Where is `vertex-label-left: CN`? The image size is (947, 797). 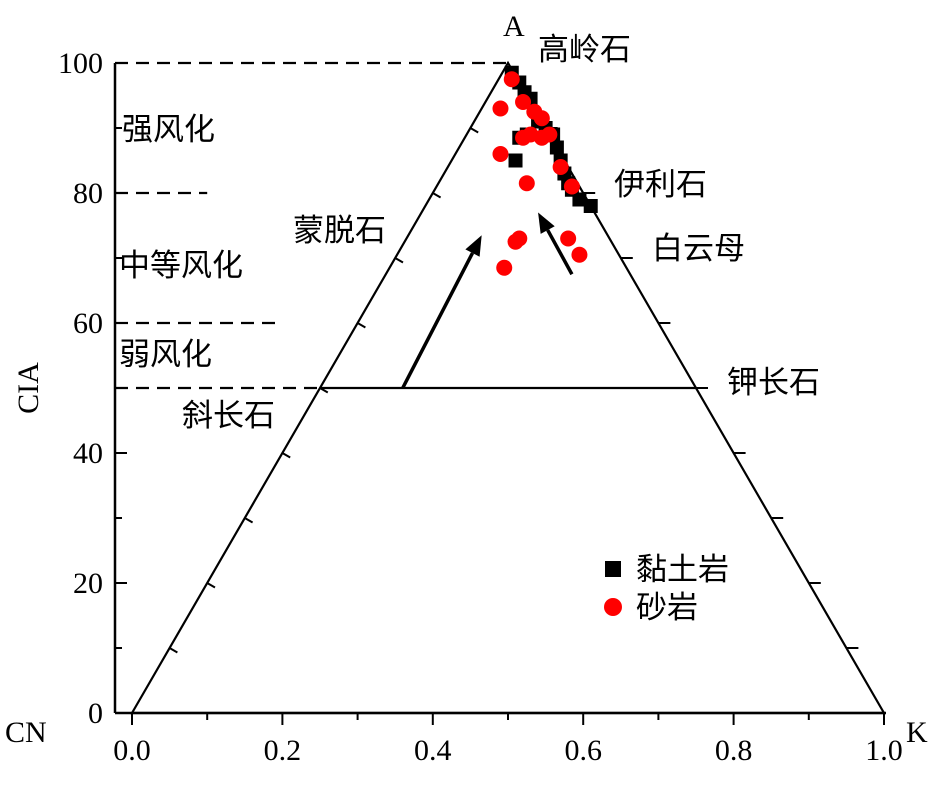 vertex-label-left: CN is located at coordinates (26, 732).